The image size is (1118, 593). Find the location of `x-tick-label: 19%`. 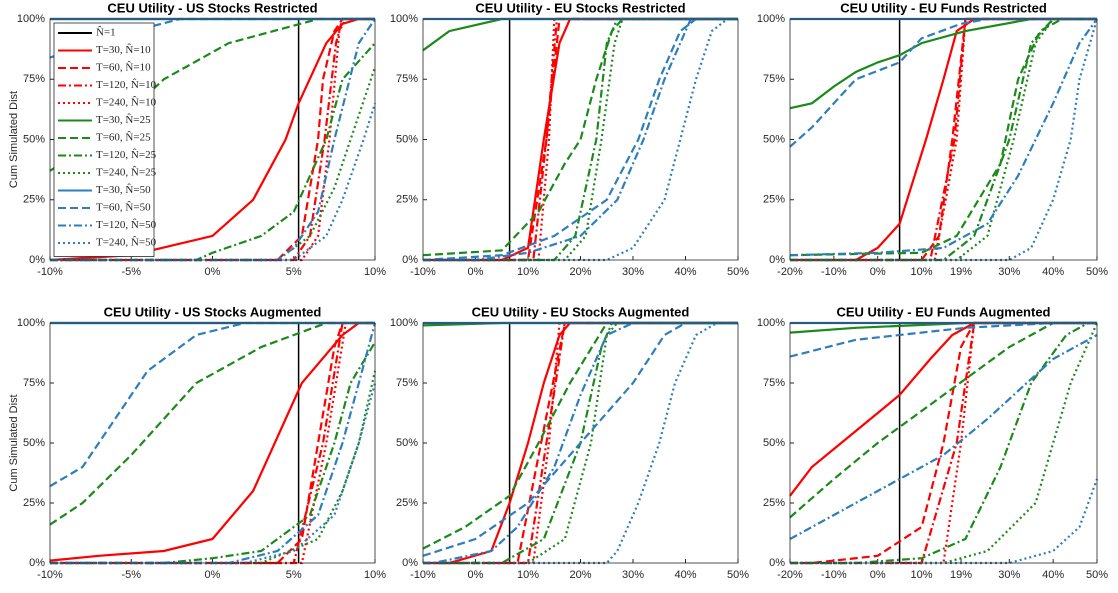

x-tick-label: 19% is located at coordinates (961, 272).